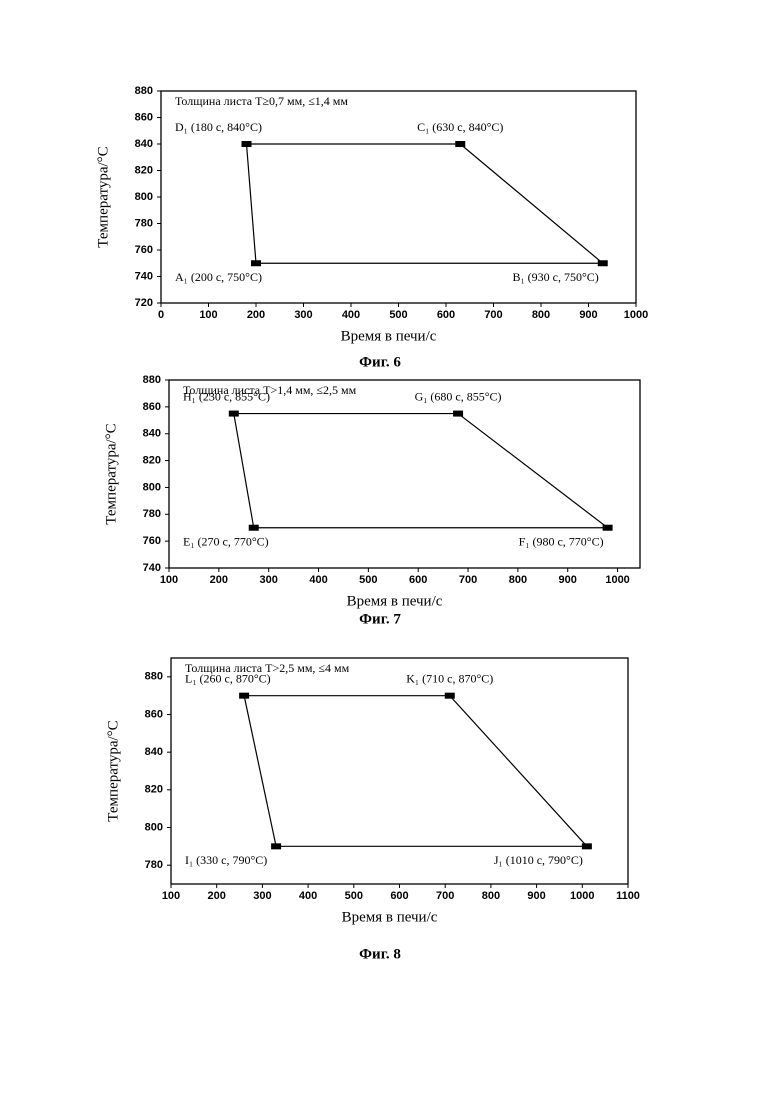 This screenshot has width=780, height=1103. What do you see at coordinates (561, 541) in the screenshot?
I see `point-label: F₁ (980 с, 770°C)` at bounding box center [561, 541].